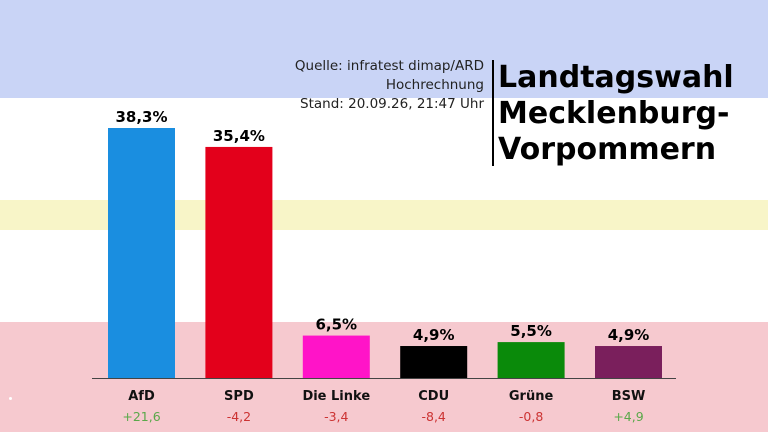 Image resolution: width=768 pixels, height=432 pixels. What do you see at coordinates (141, 396) in the screenshot?
I see `category-label: AfD` at bounding box center [141, 396].